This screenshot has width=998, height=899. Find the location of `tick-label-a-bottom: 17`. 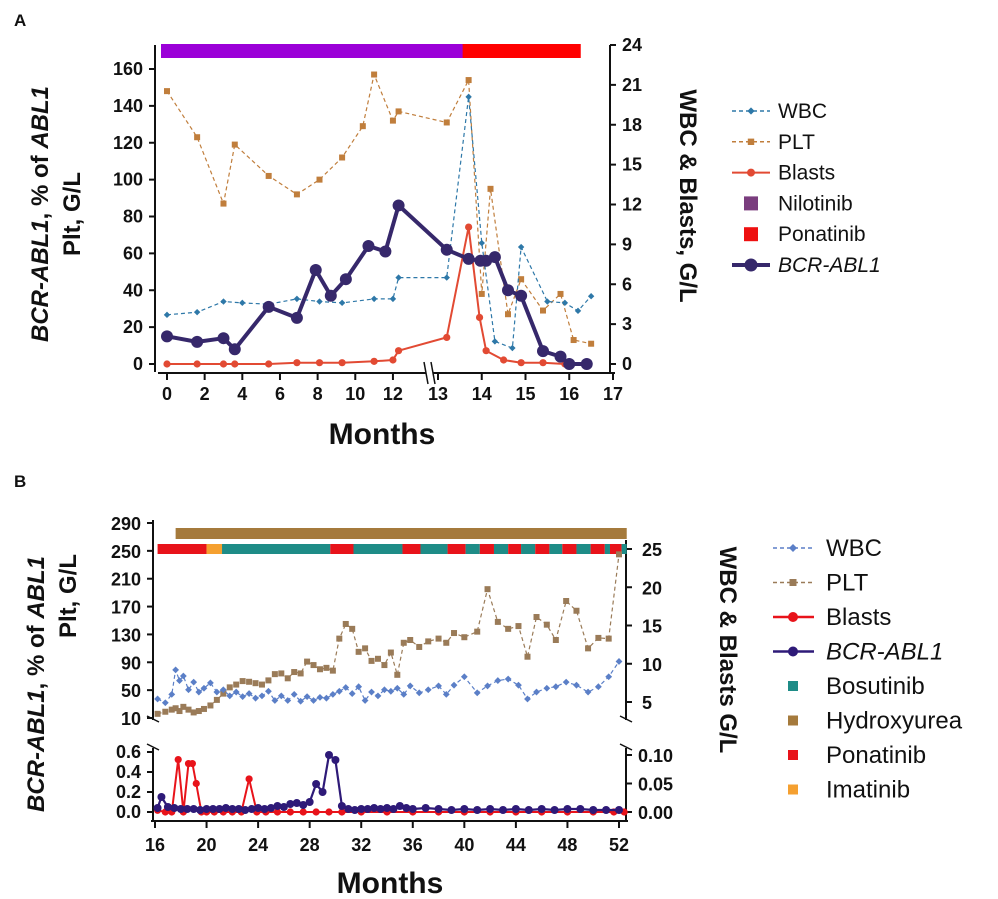

tick-label-a-bottom: 17 is located at coordinates (613, 394).